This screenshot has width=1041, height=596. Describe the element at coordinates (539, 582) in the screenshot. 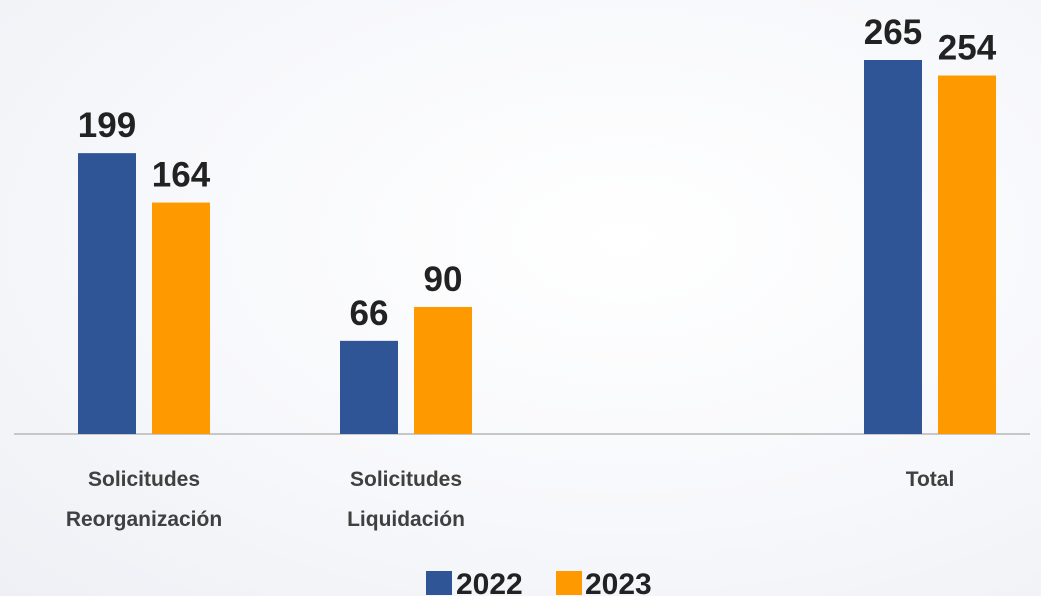

I see `legend: 2022 2023` at that location.